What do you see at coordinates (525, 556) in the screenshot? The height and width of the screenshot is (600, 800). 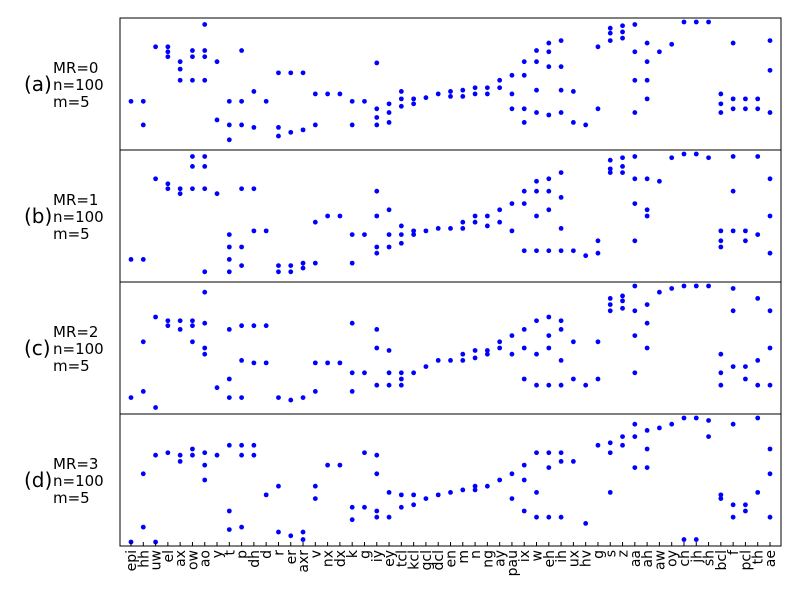 I see `x-tick-label: ix` at bounding box center [525, 556].